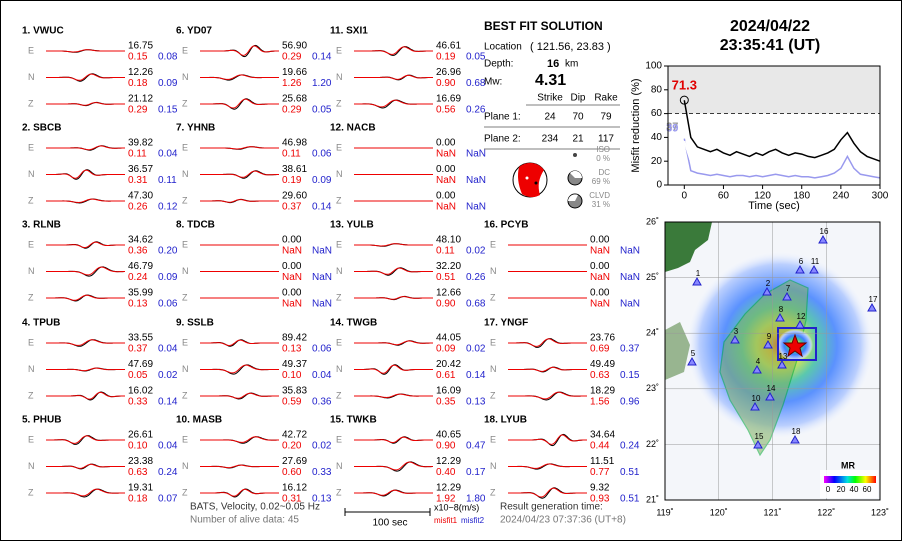 The width and height of the screenshot is (902, 541). I want to click on y-tick-label: 100, so click(653, 66).